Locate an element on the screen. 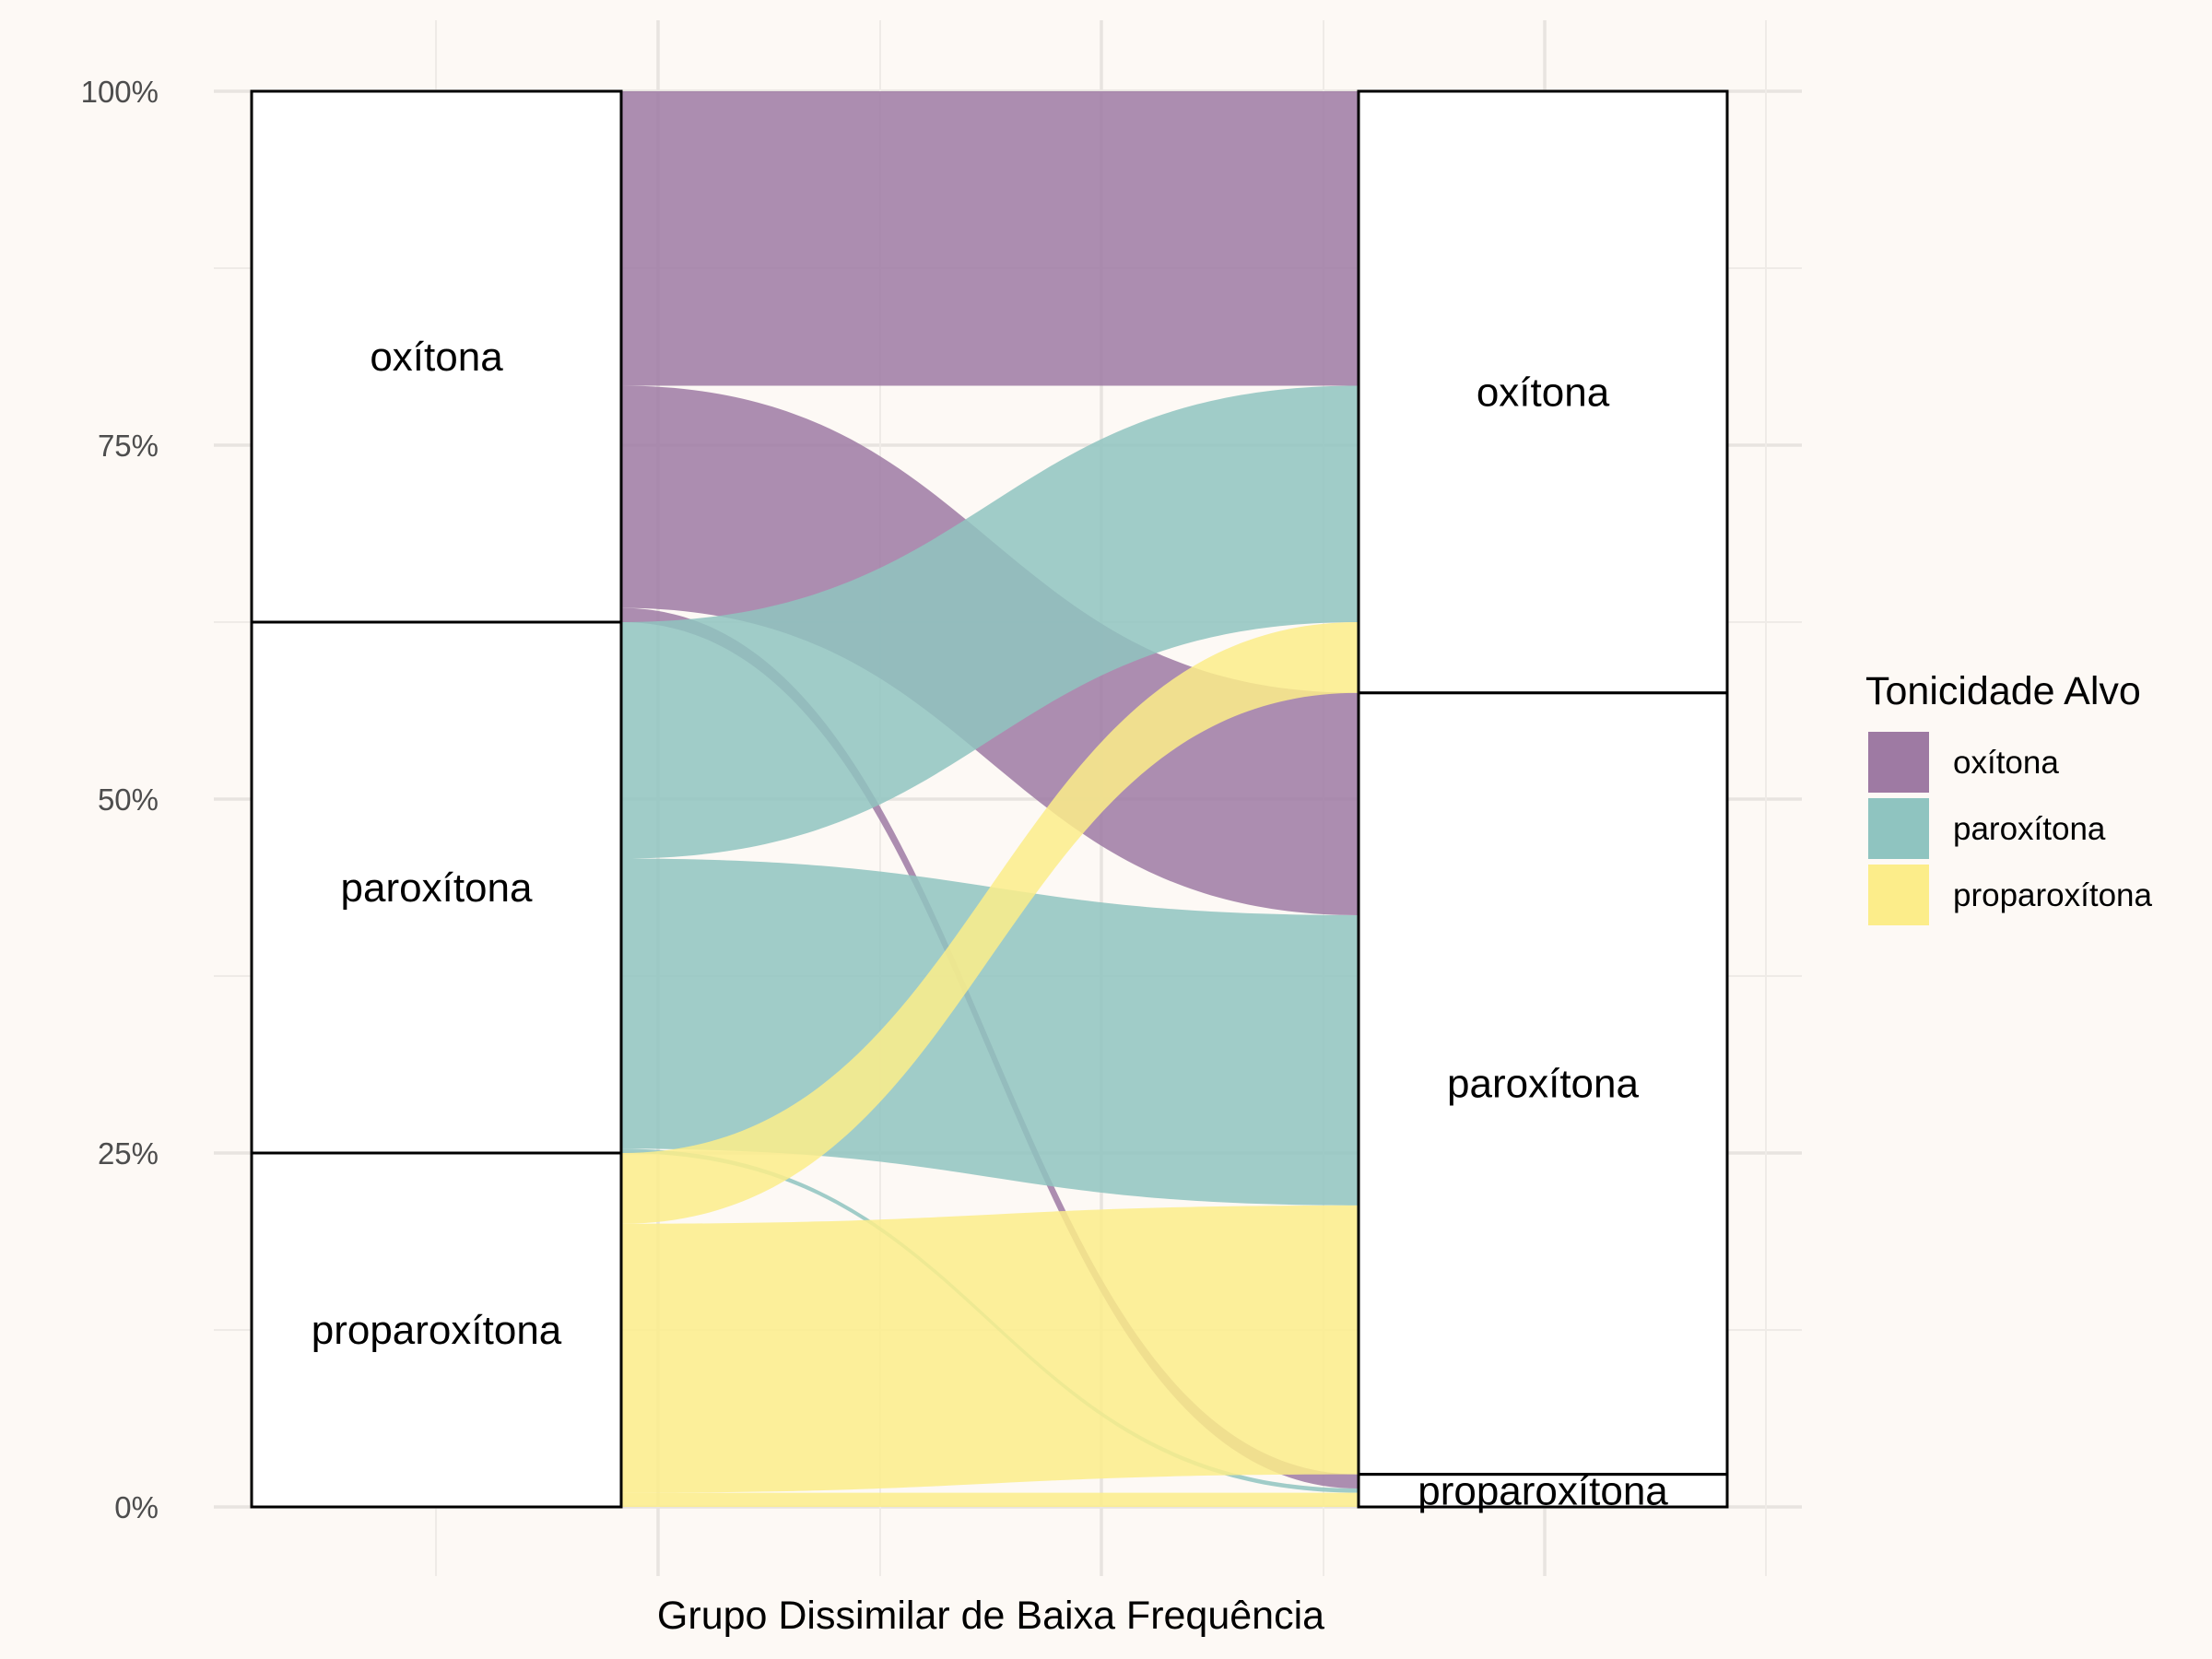  stratum-box-left-proparoxítona is located at coordinates (436, 1330).